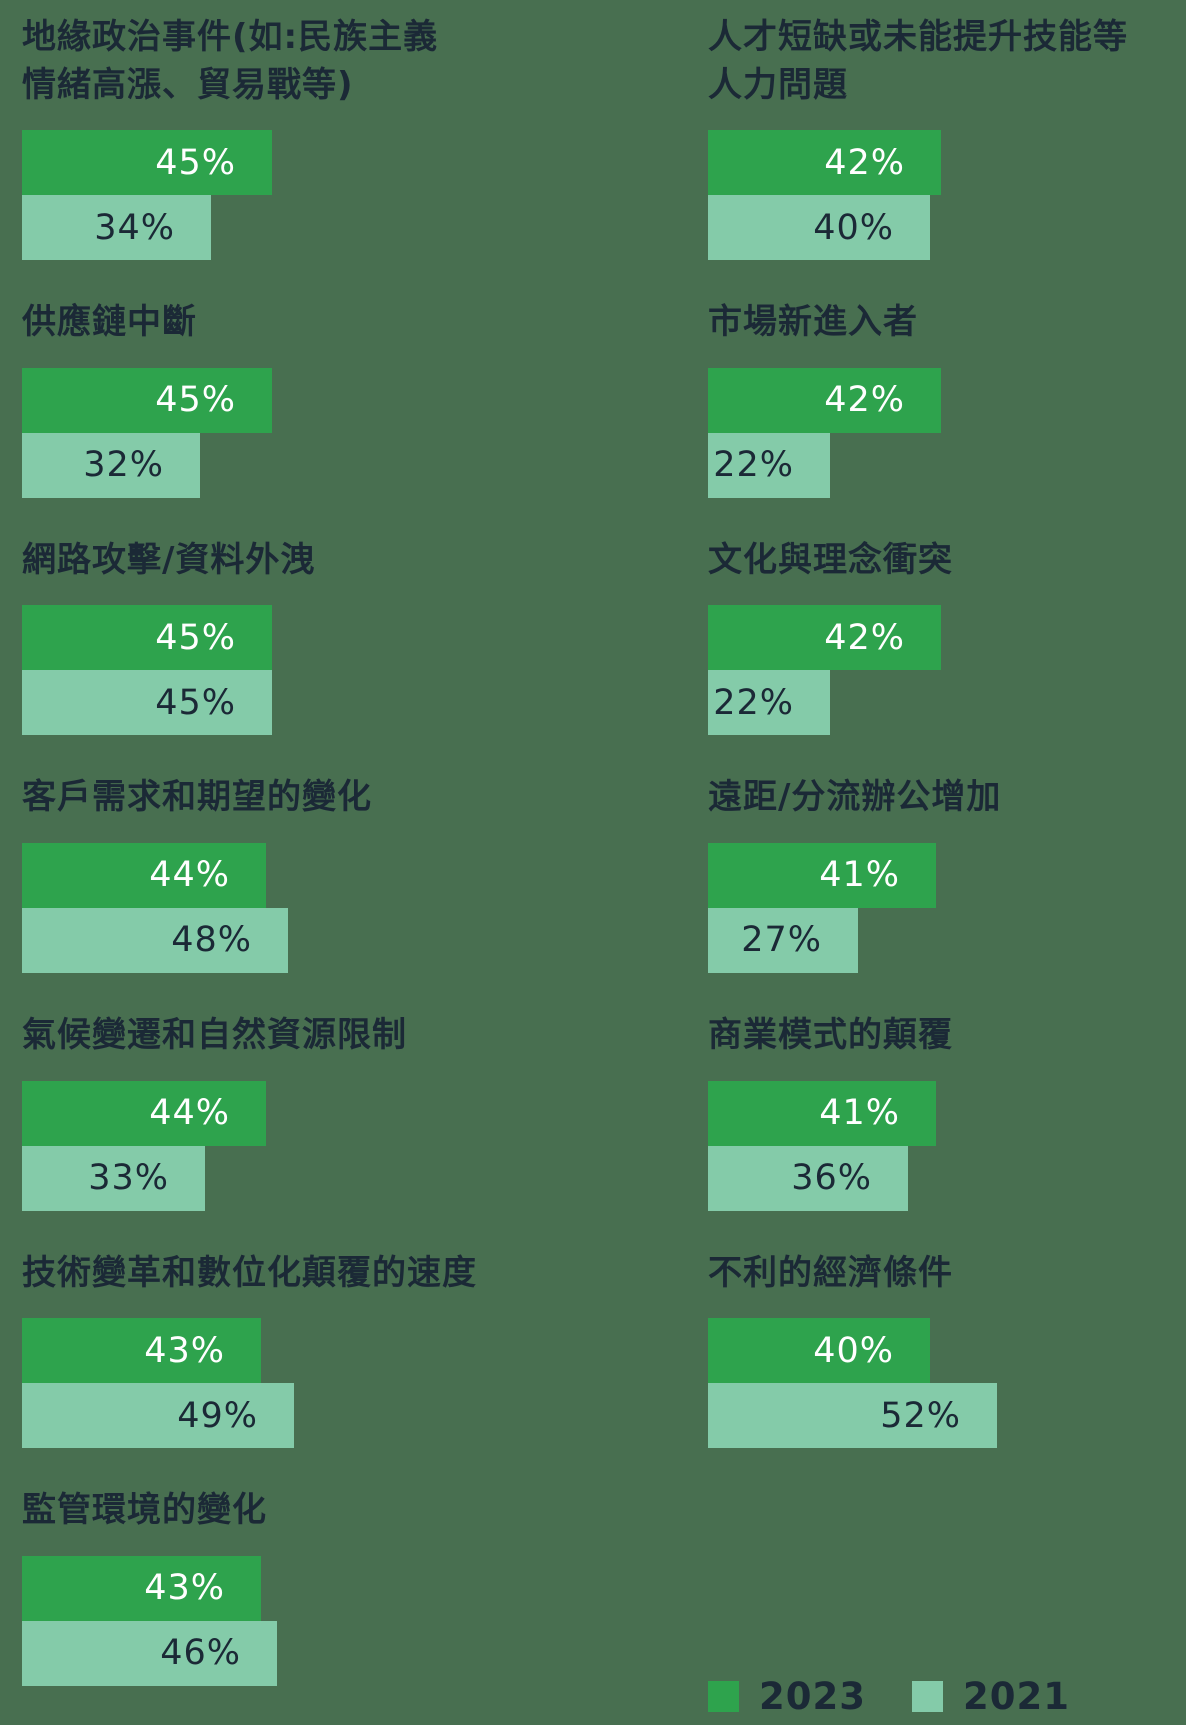  What do you see at coordinates (217, 1415) in the screenshot?
I see `bar-value-label-2021: 49%` at bounding box center [217, 1415].